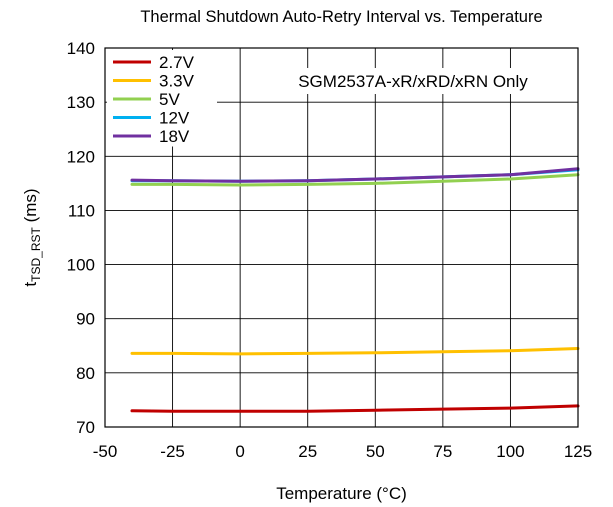 The height and width of the screenshot is (507, 613). What do you see at coordinates (30, 284) in the screenshot?
I see `y-axis-title-main: t` at bounding box center [30, 284].